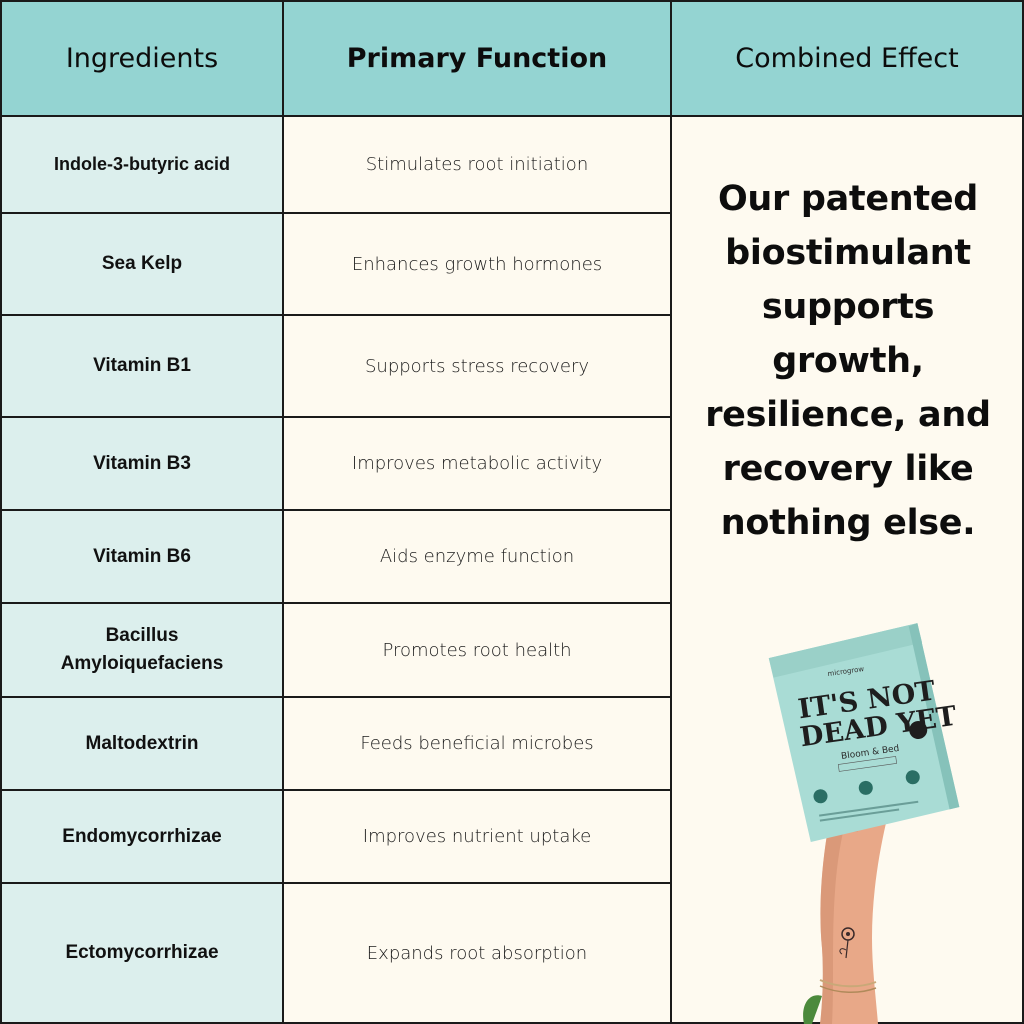 The height and width of the screenshot is (1024, 1024). I want to click on ingredient-cell: Indole-3-butyric acid, so click(142, 164).